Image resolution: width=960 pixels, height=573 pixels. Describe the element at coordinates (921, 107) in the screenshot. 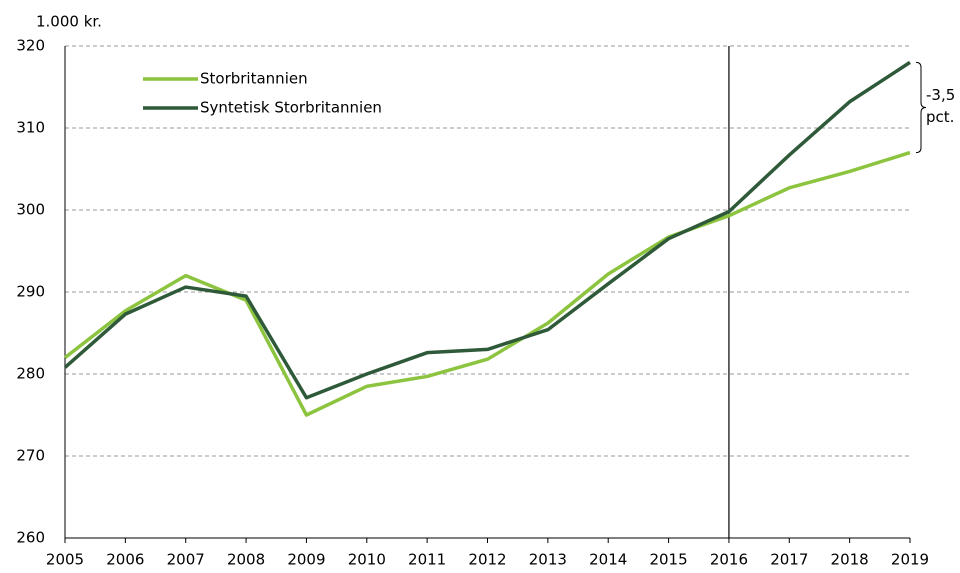

I see `brace` at that location.